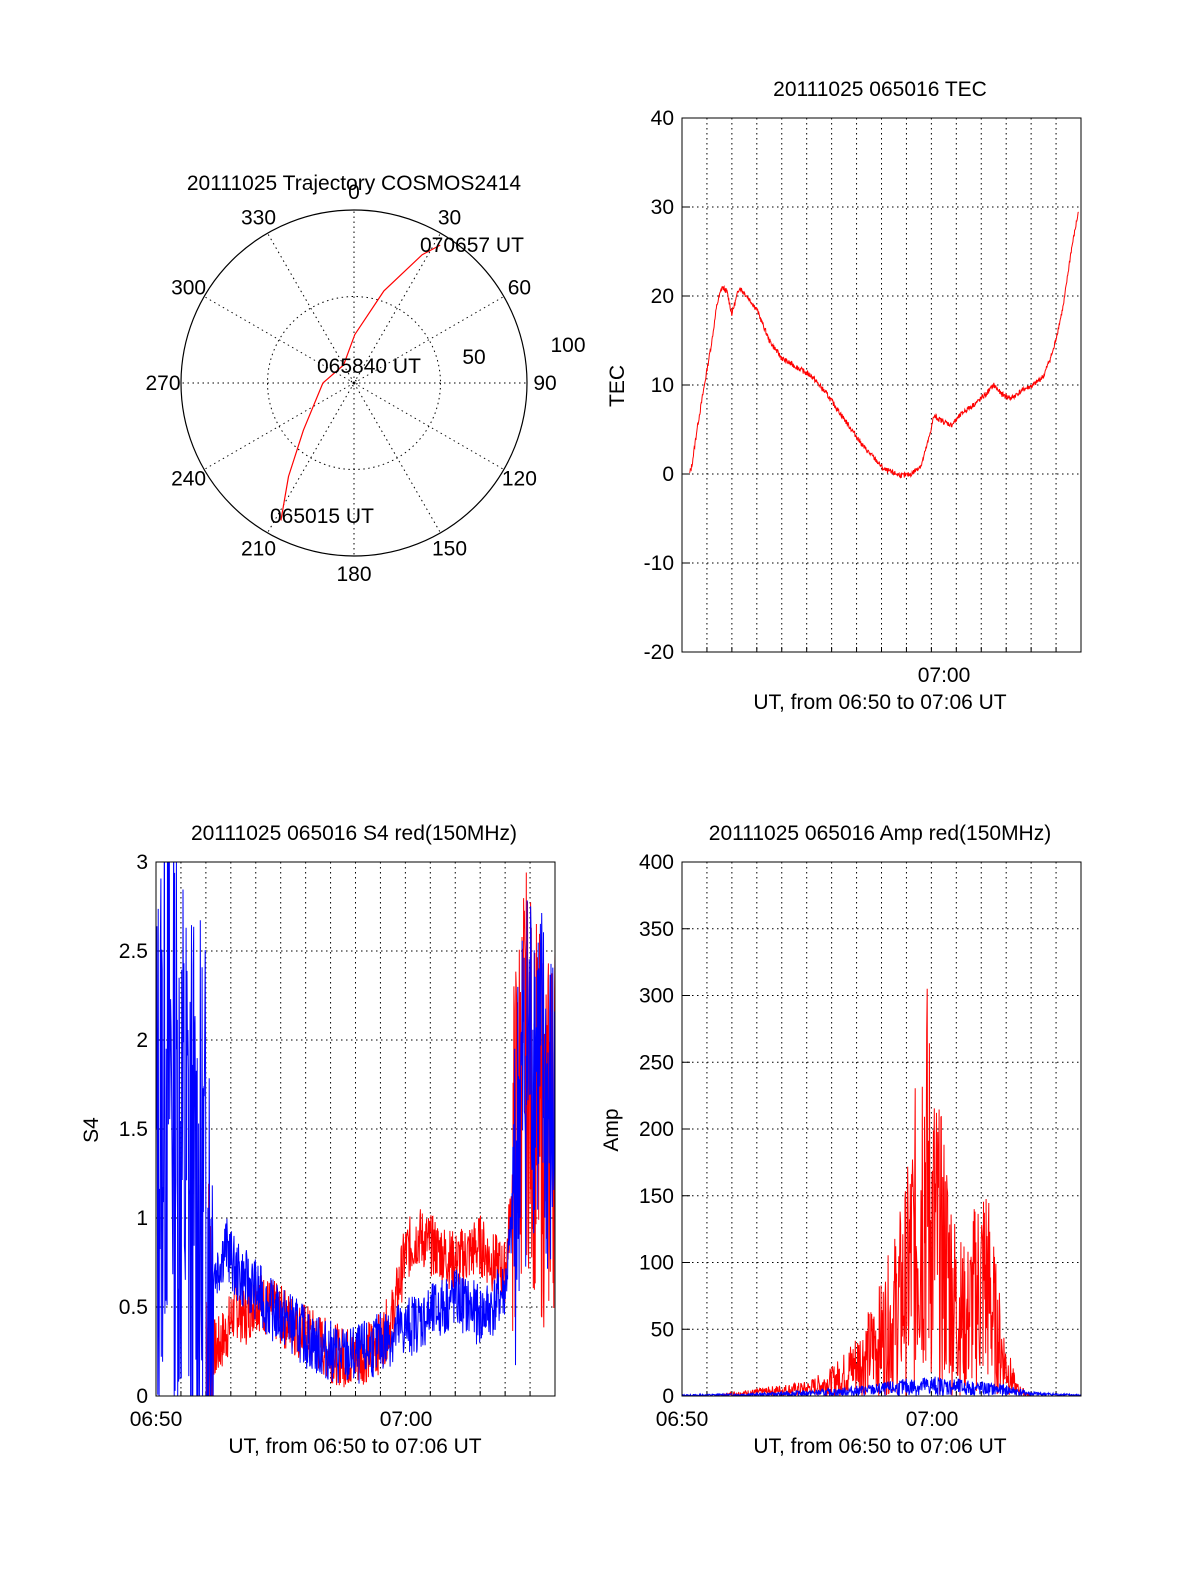  What do you see at coordinates (617, 386) in the screenshot?
I see `tec-ylabel: TEC` at bounding box center [617, 386].